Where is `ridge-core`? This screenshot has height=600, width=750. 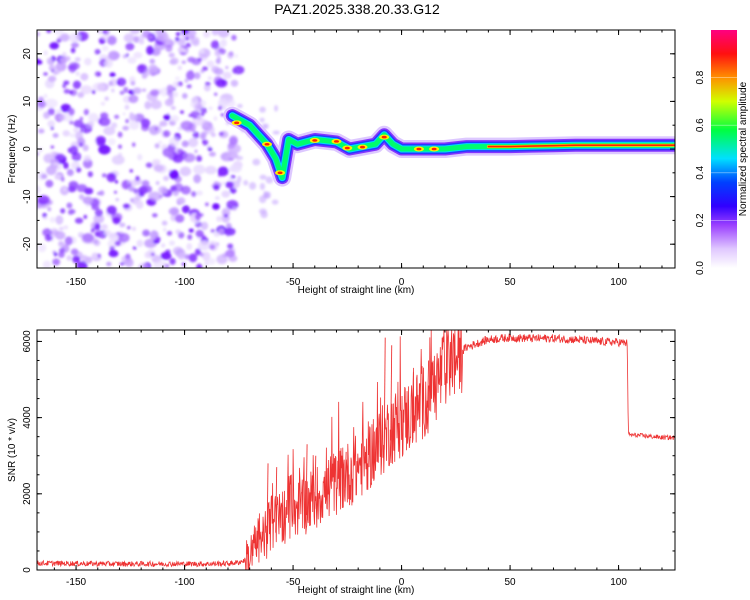
ridge-core is located at coordinates (581, 146).